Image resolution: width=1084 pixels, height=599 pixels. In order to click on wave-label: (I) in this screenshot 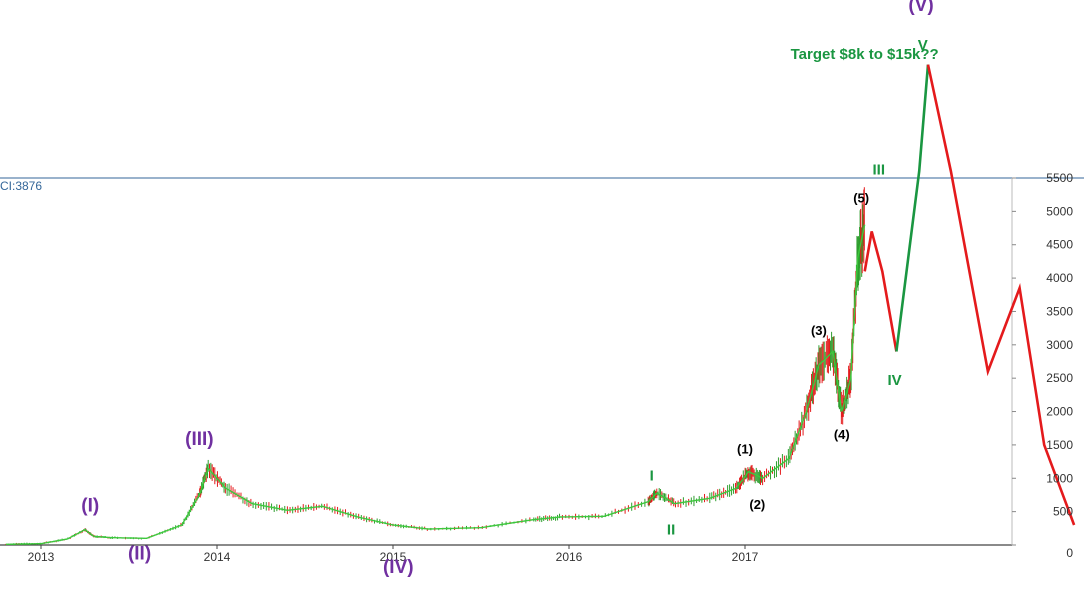, I will do `click(90, 506)`.